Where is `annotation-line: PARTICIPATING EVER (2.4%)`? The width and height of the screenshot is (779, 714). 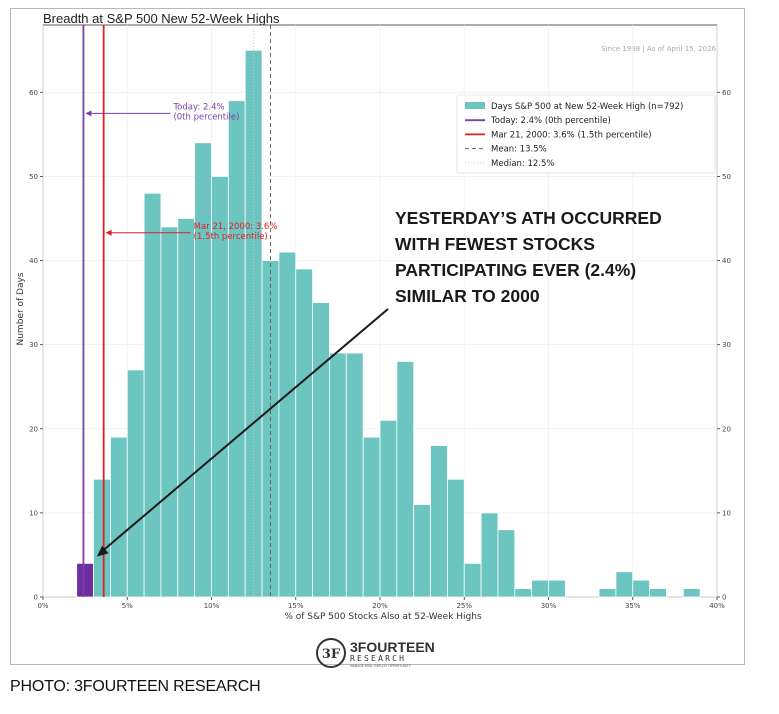 annotation-line: PARTICIPATING EVER (2.4%) is located at coordinates (515, 270).